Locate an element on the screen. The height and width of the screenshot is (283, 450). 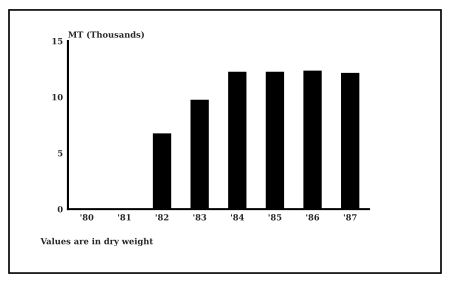
x-tick-label: '87 is located at coordinates (350, 217).